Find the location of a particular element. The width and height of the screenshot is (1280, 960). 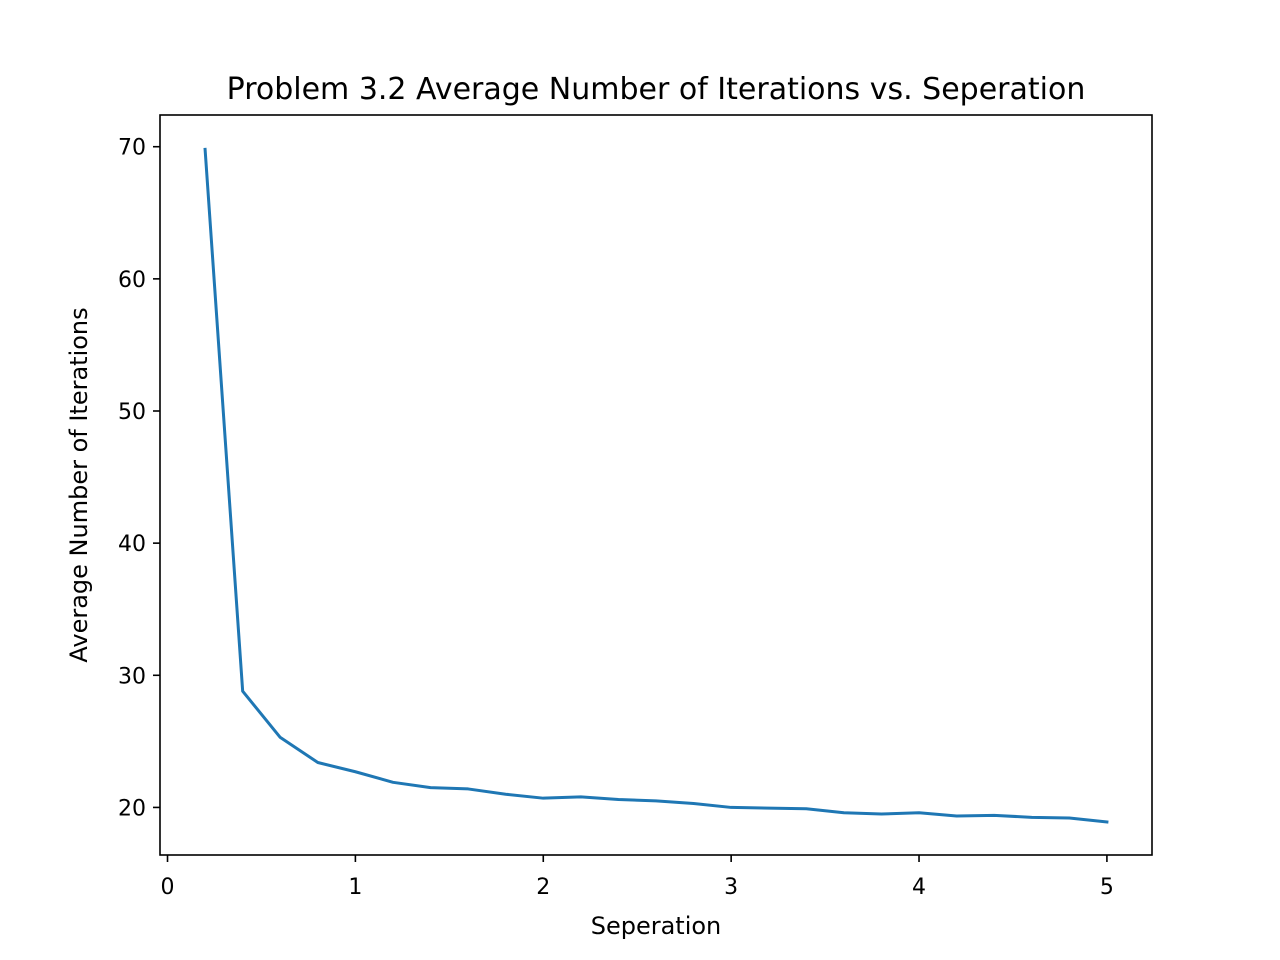

x-tick-label: 3 is located at coordinates (731, 887).